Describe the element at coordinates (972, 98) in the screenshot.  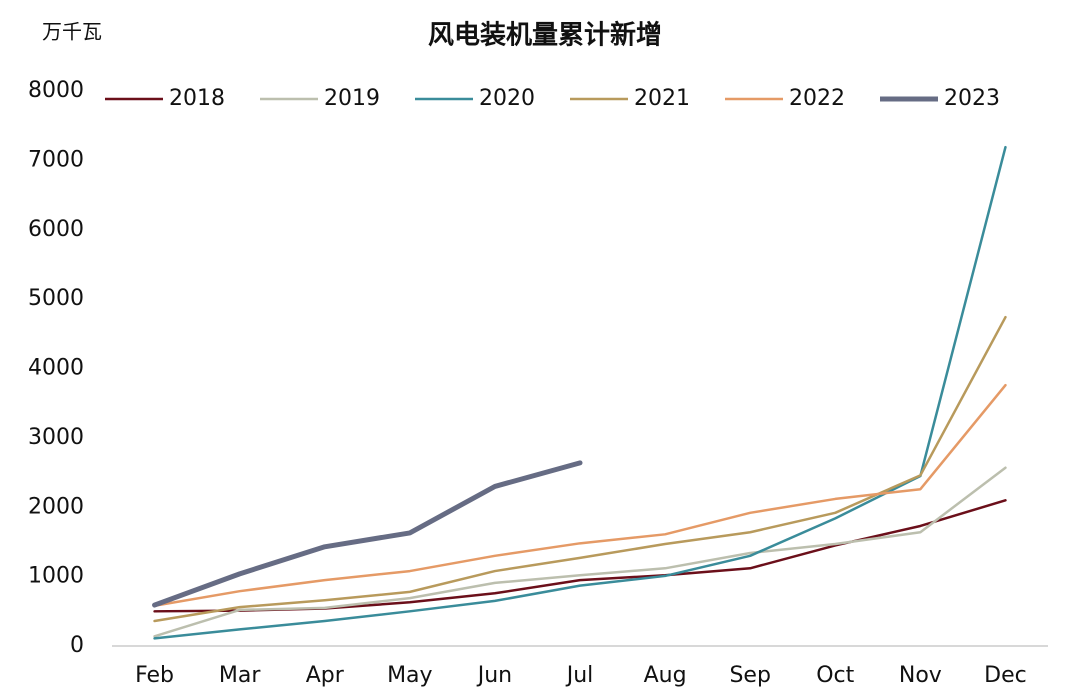
I see `legend-label: 2023` at that location.